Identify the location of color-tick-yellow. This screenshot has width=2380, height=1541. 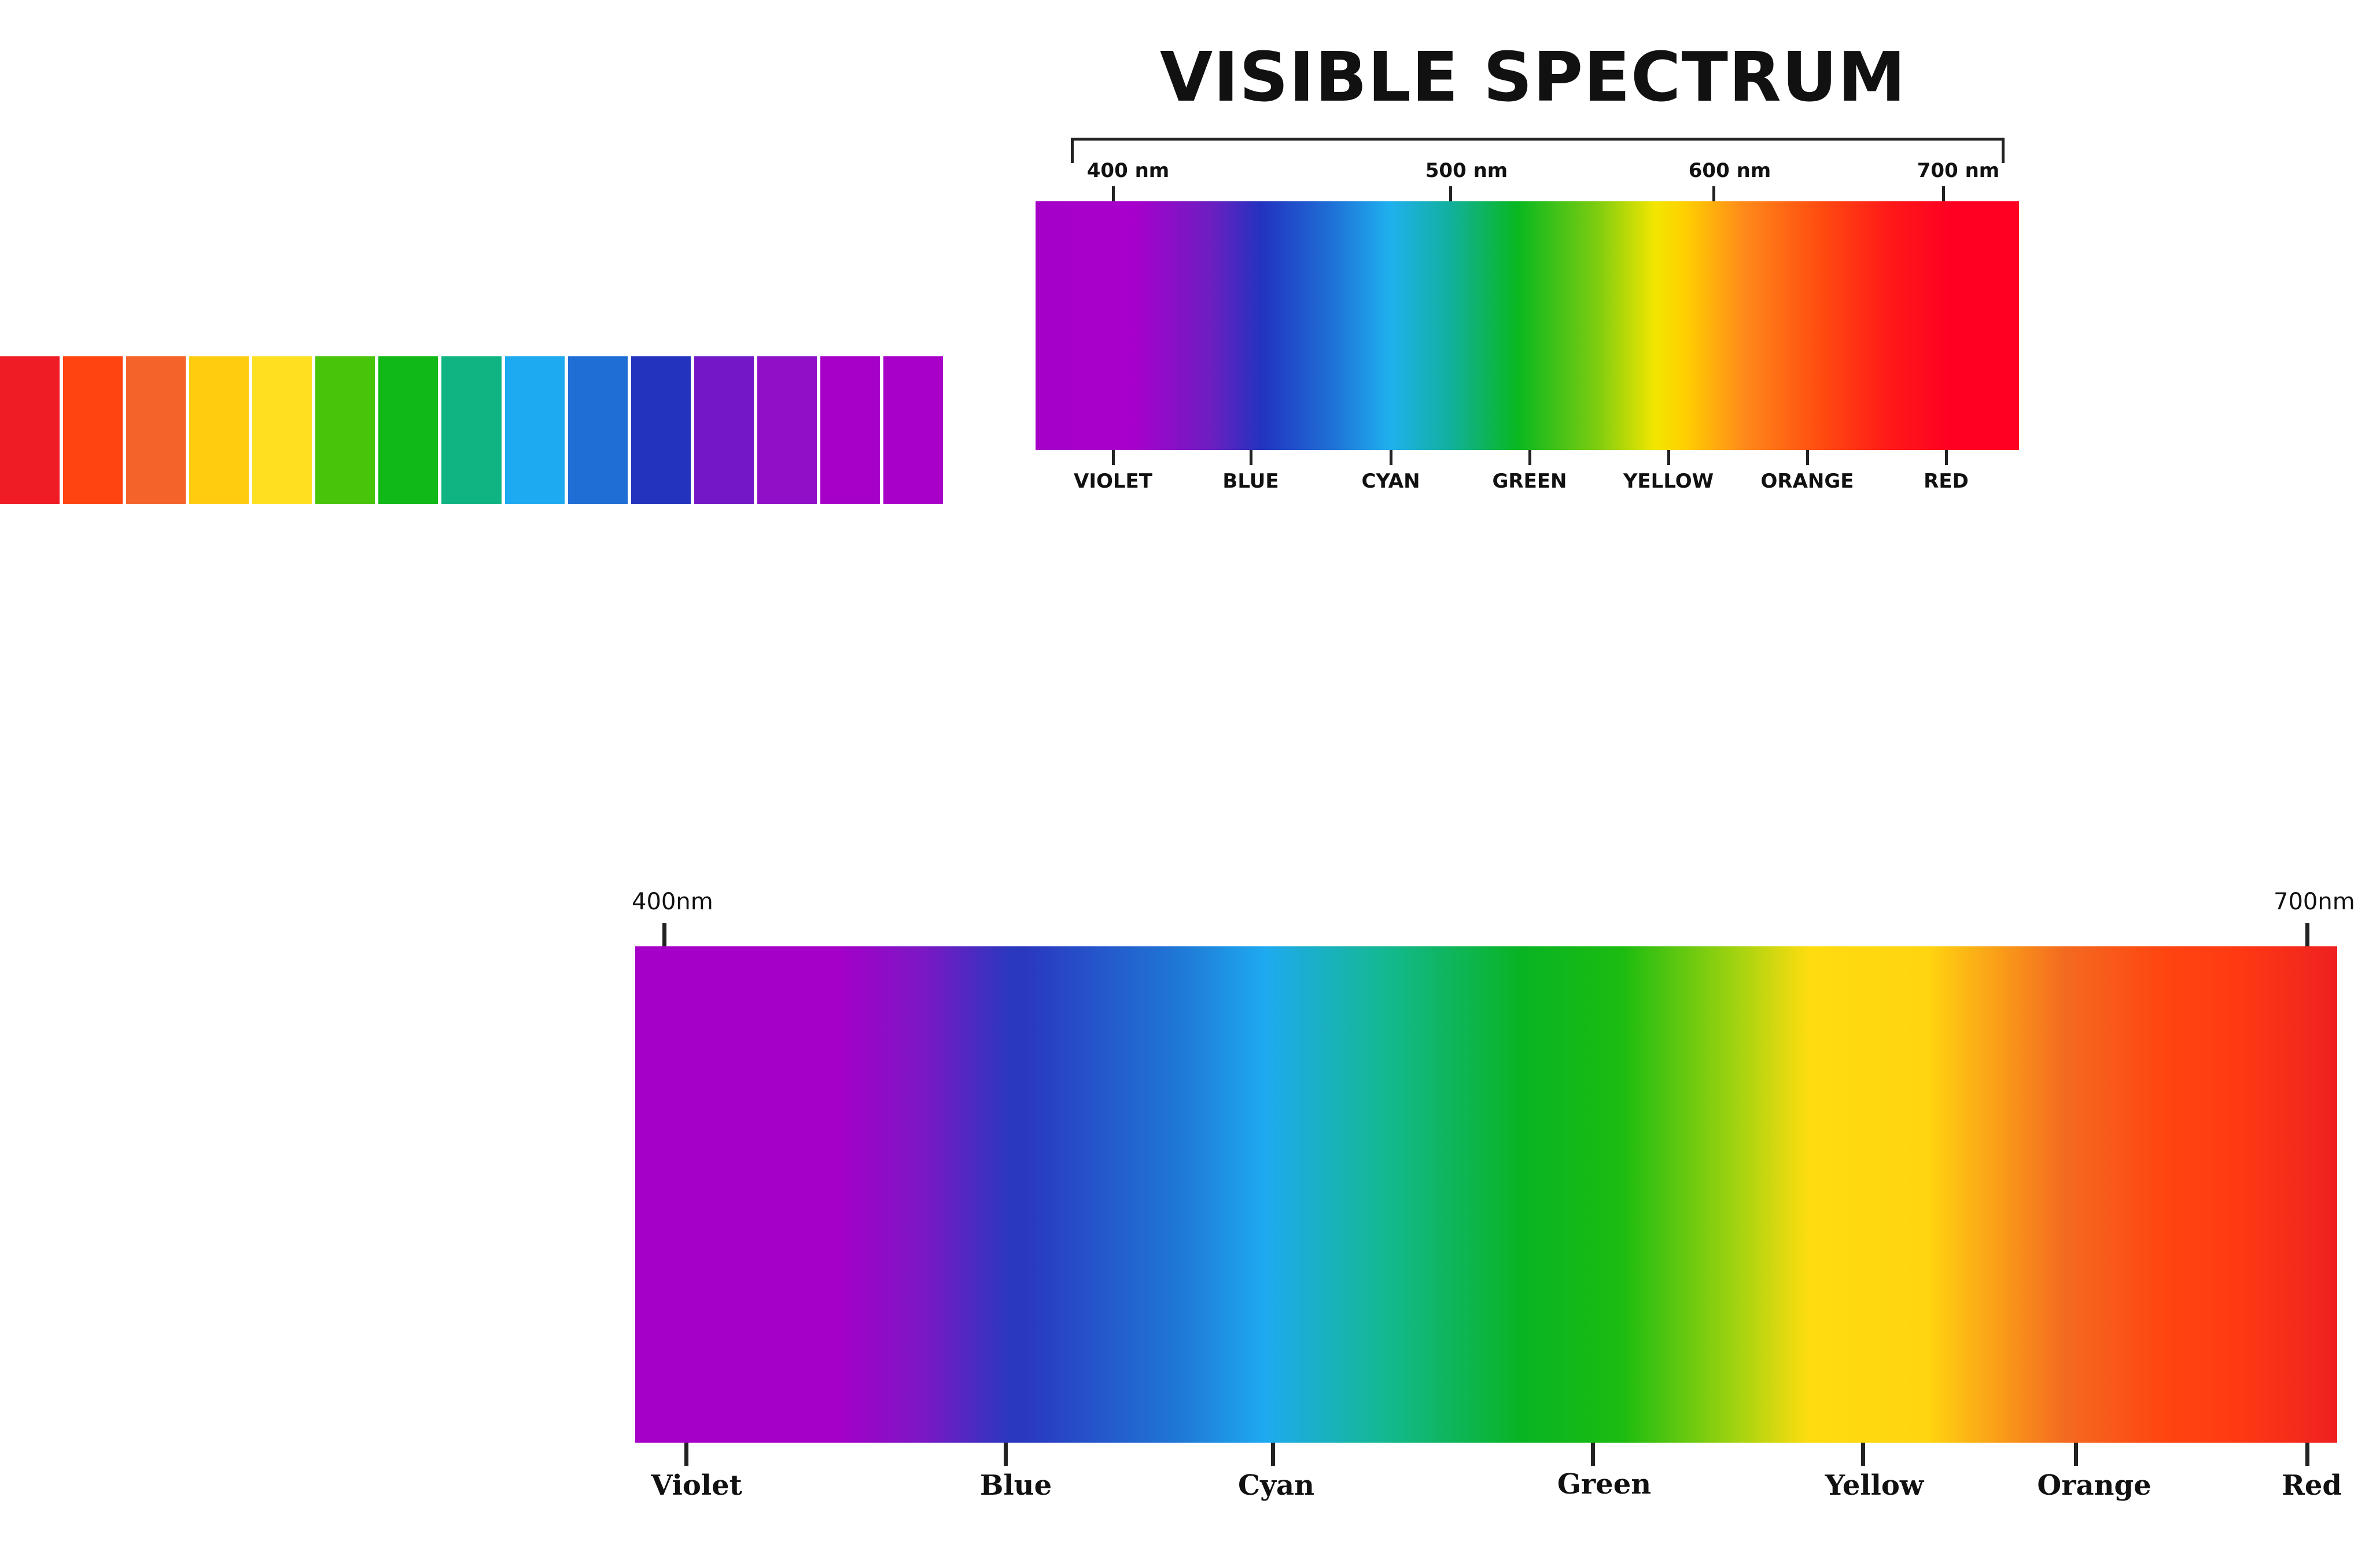
(1668, 457).